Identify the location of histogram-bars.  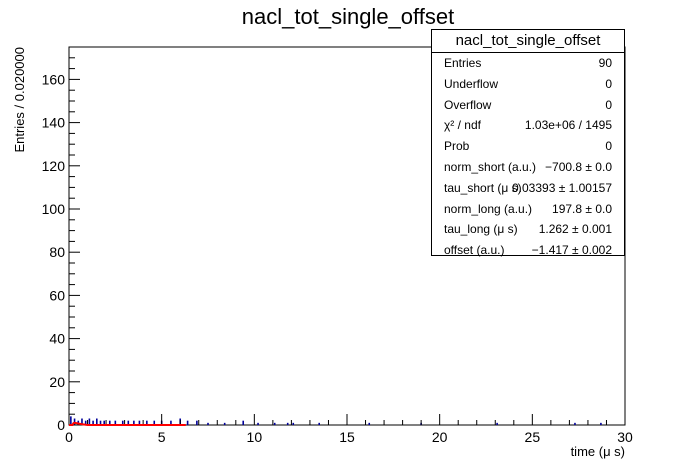
(336, 420).